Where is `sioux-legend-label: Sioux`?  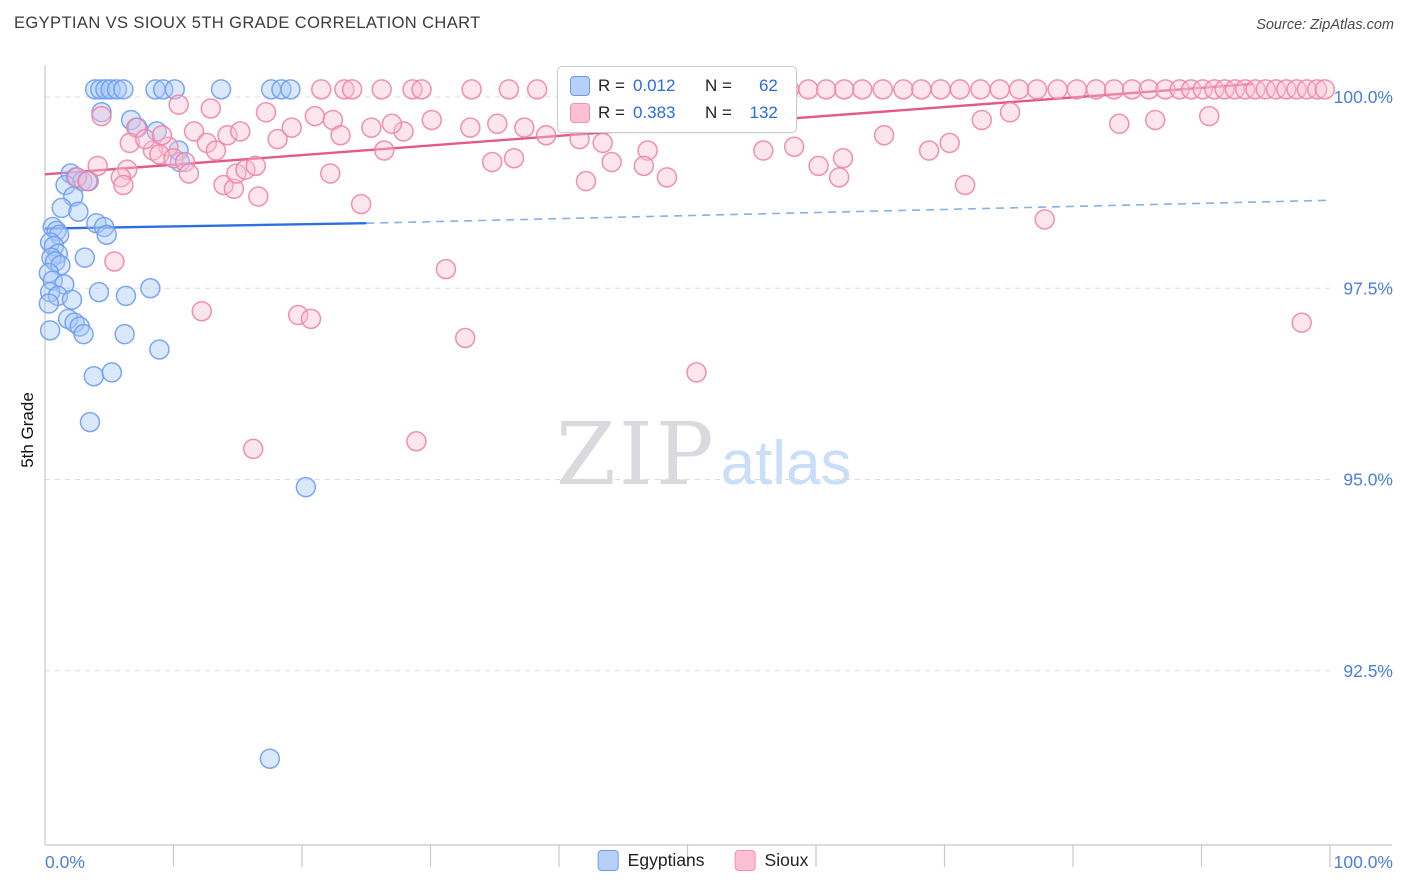 sioux-legend-label: Sioux is located at coordinates (786, 860).